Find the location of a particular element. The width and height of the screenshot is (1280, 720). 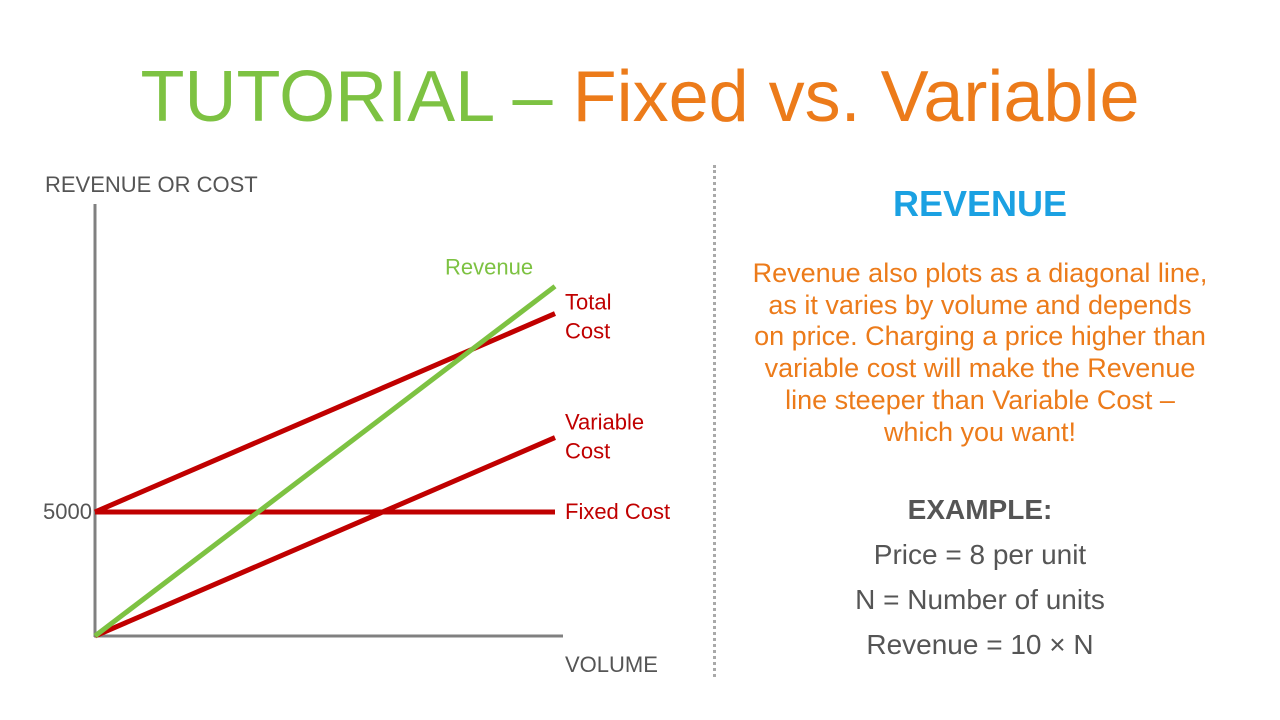

series-label-line: Fixed Cost is located at coordinates (617, 511).